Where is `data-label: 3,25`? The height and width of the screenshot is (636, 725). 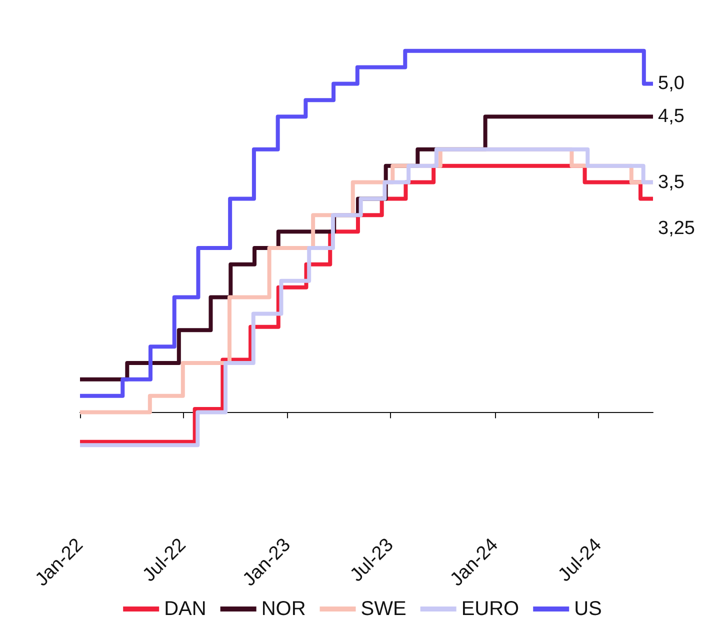 data-label: 3,25 is located at coordinates (676, 229).